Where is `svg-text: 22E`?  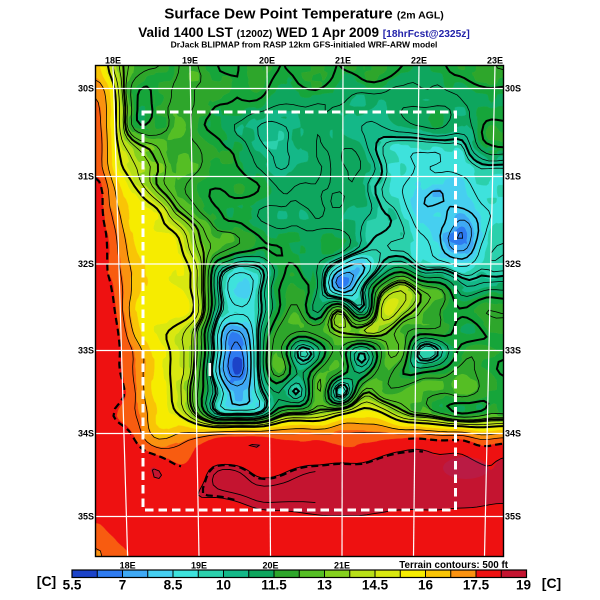 svg-text: 22E is located at coordinates (419, 61).